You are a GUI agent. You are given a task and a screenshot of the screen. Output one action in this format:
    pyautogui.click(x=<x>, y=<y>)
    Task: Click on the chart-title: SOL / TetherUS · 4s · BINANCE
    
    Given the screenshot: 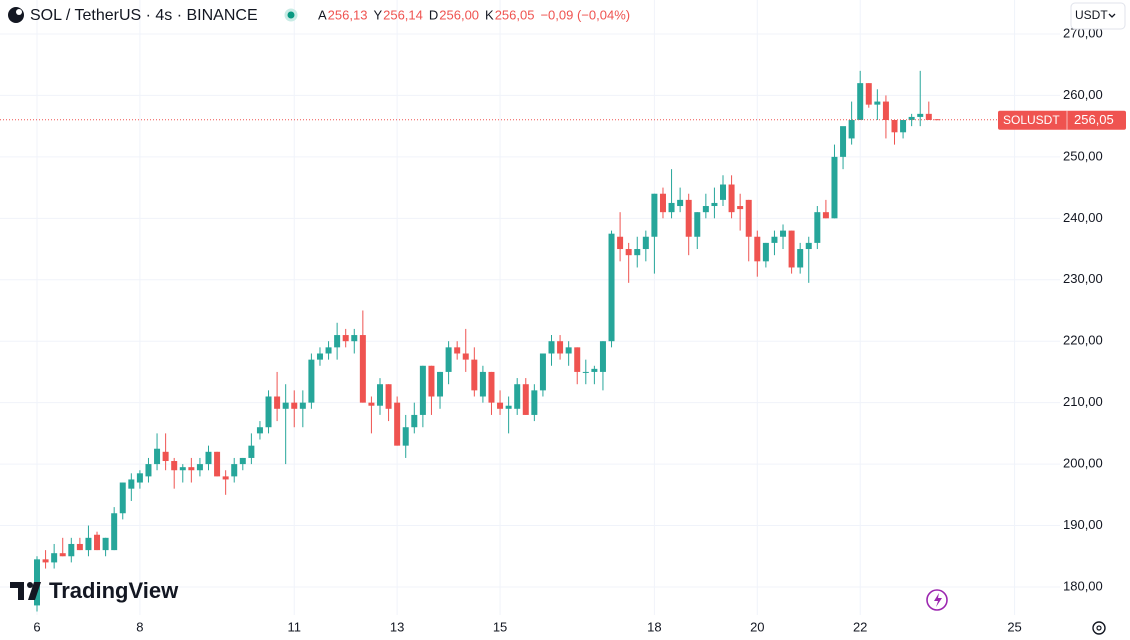 What is the action you would take?
    pyautogui.click(x=144, y=15)
    